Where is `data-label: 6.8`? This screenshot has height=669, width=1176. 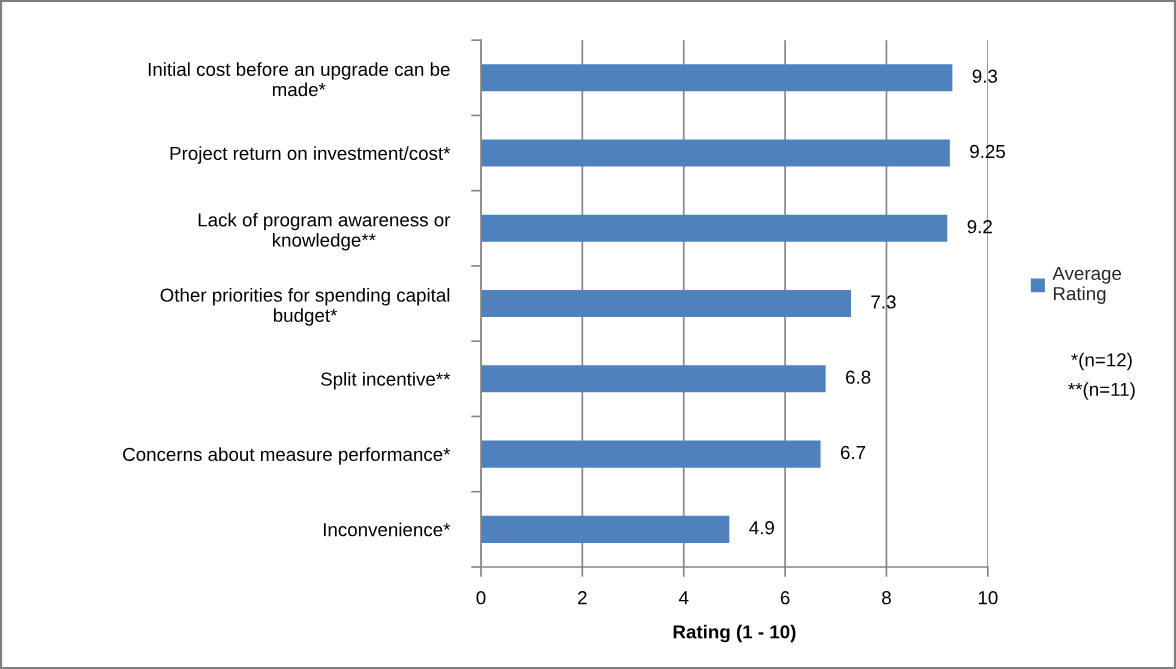
data-label: 6.8 is located at coordinates (858, 377).